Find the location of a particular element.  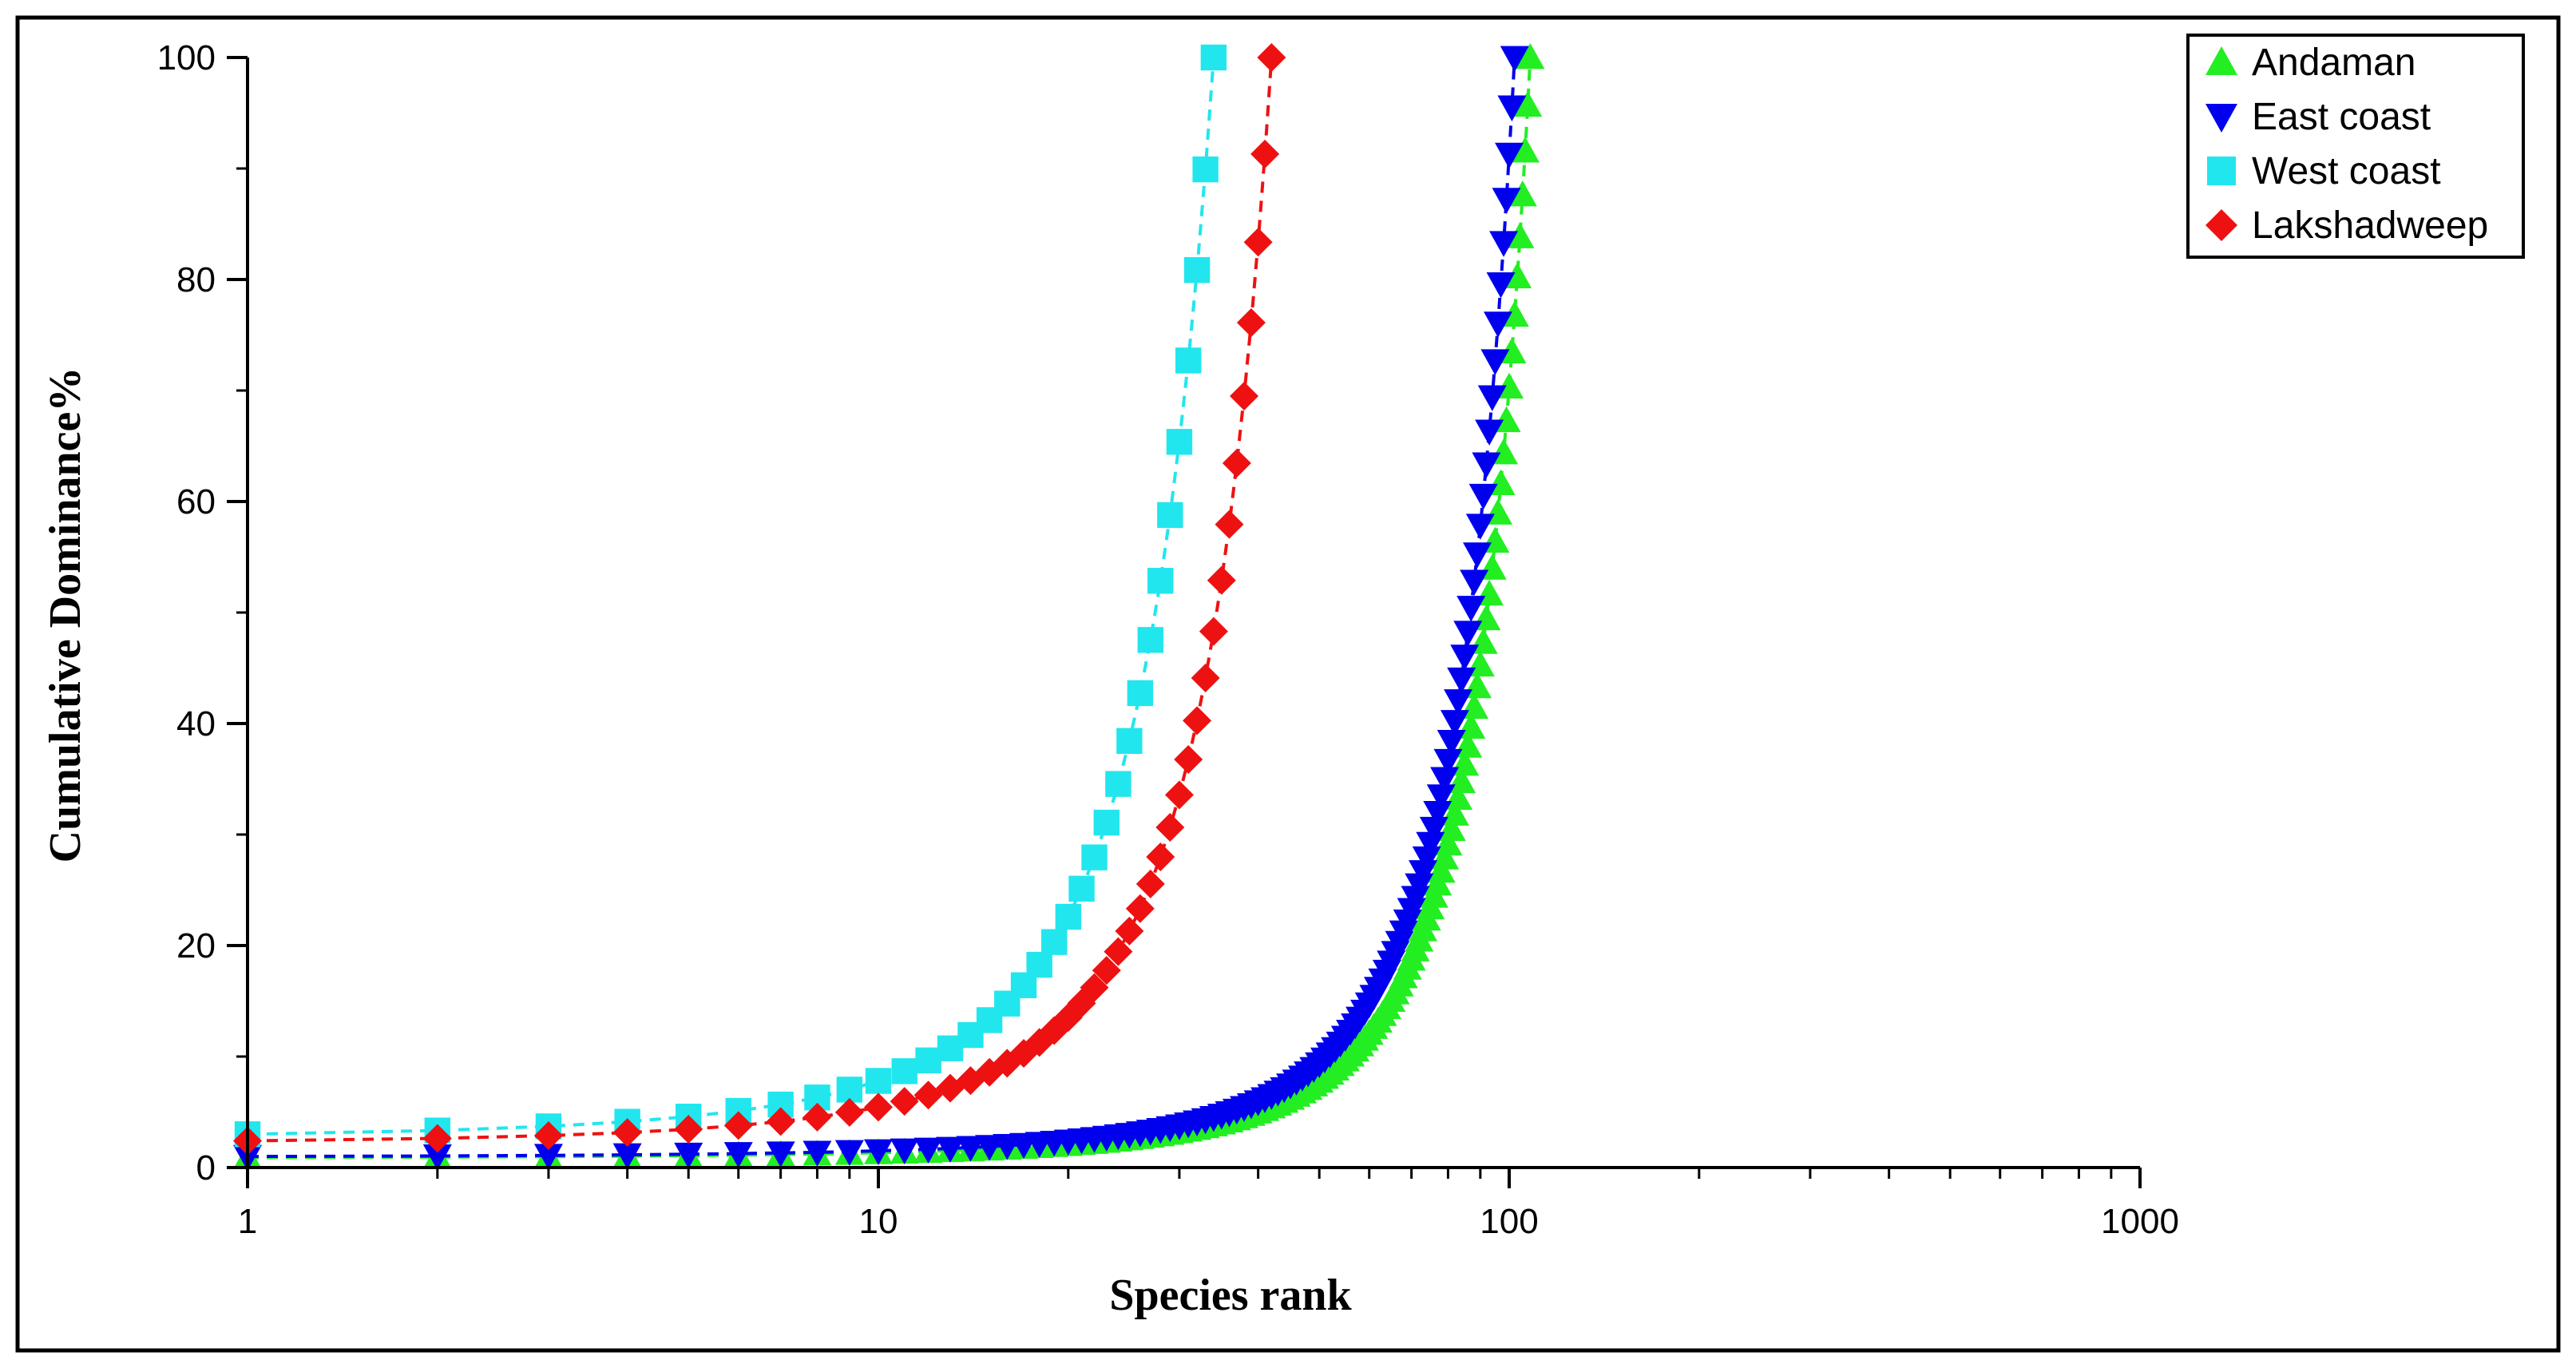

legend-label-andaman: Andaman is located at coordinates (2333, 63).